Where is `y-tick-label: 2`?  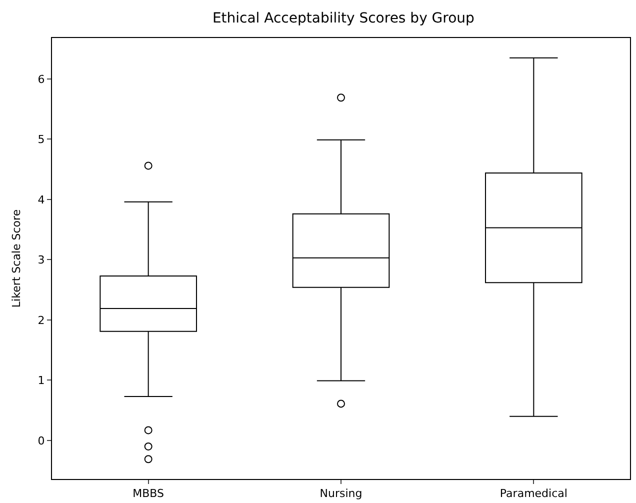 y-tick-label: 2 is located at coordinates (41, 320).